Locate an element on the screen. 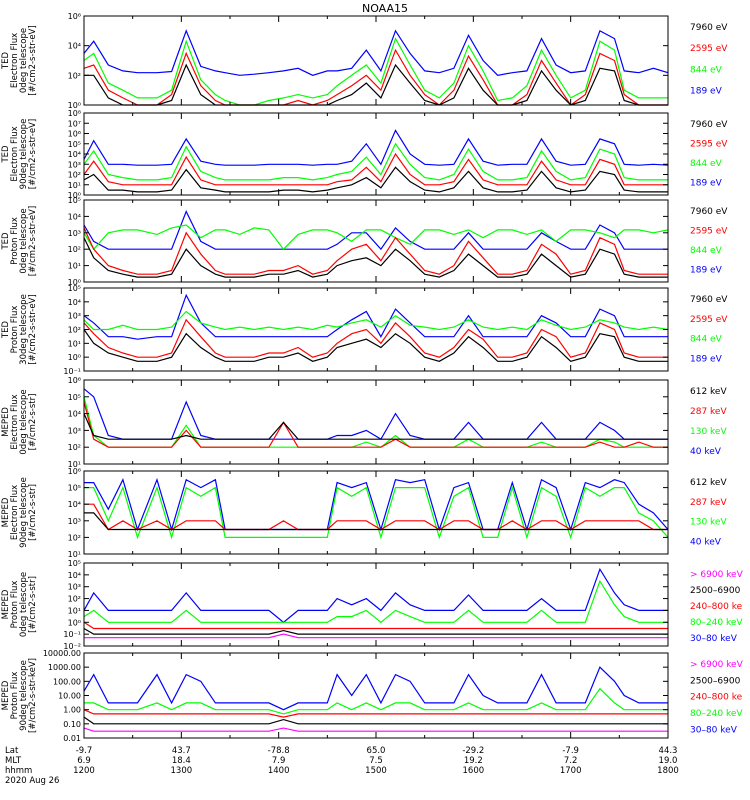 This screenshot has width=750, height=800. x-tick-label-mlt: 7.2 is located at coordinates (571, 761).